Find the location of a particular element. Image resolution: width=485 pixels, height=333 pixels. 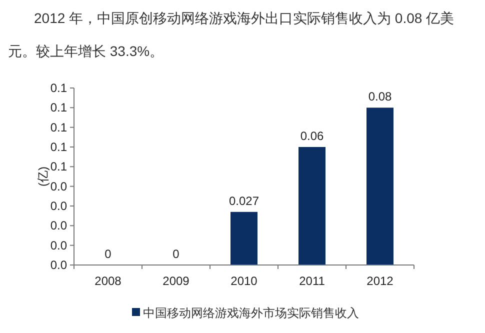

x-tick-label: 2008 is located at coordinates (108, 281).